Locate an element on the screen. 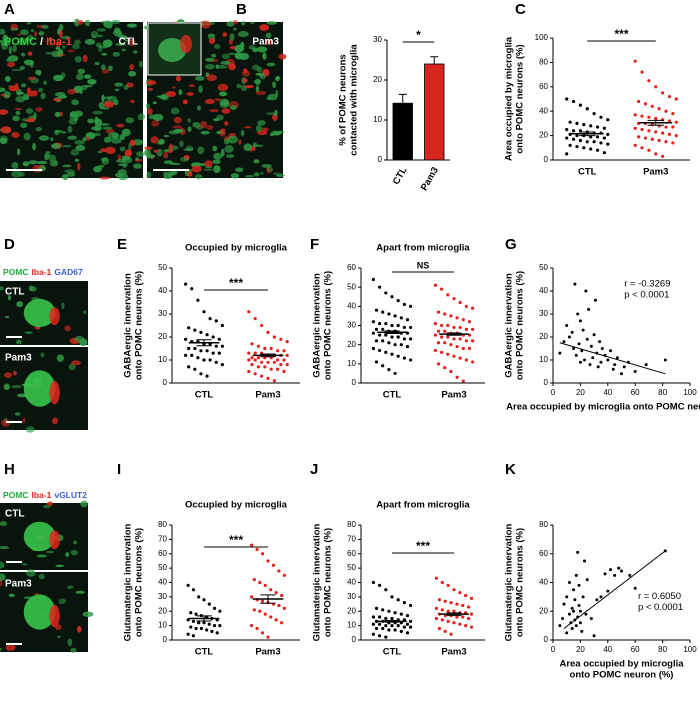  microglia is located at coordinates (54, 316).